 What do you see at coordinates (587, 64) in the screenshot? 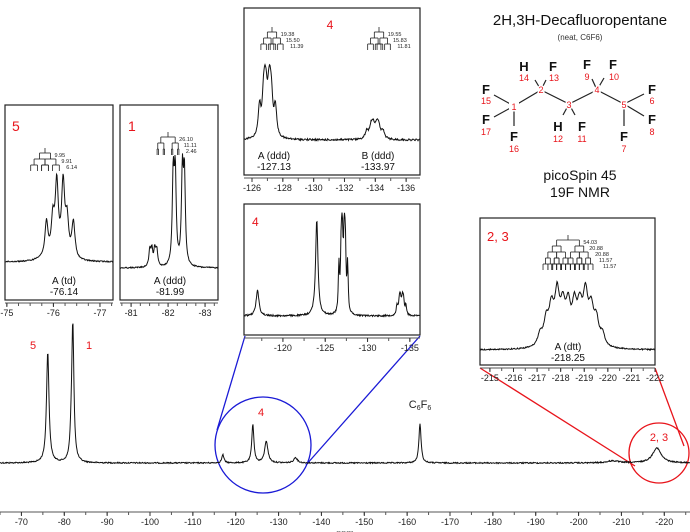
I see `atom-f9: F` at bounding box center [587, 64].